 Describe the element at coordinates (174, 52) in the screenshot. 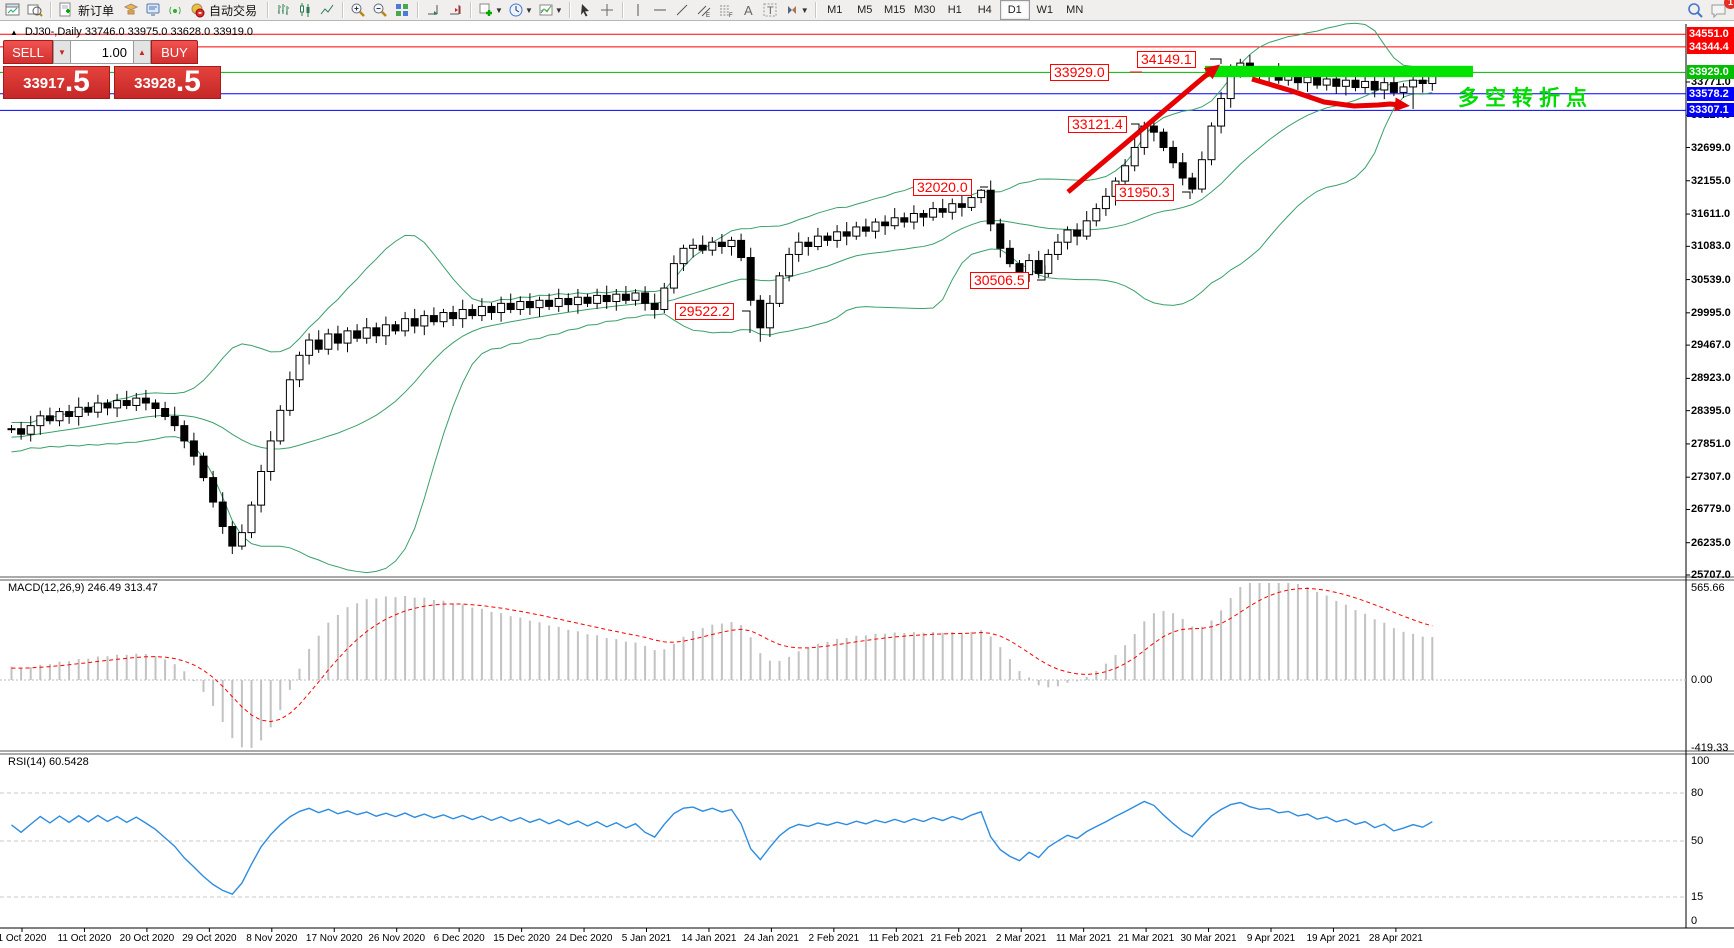

I see `buy-button: BUY` at that location.